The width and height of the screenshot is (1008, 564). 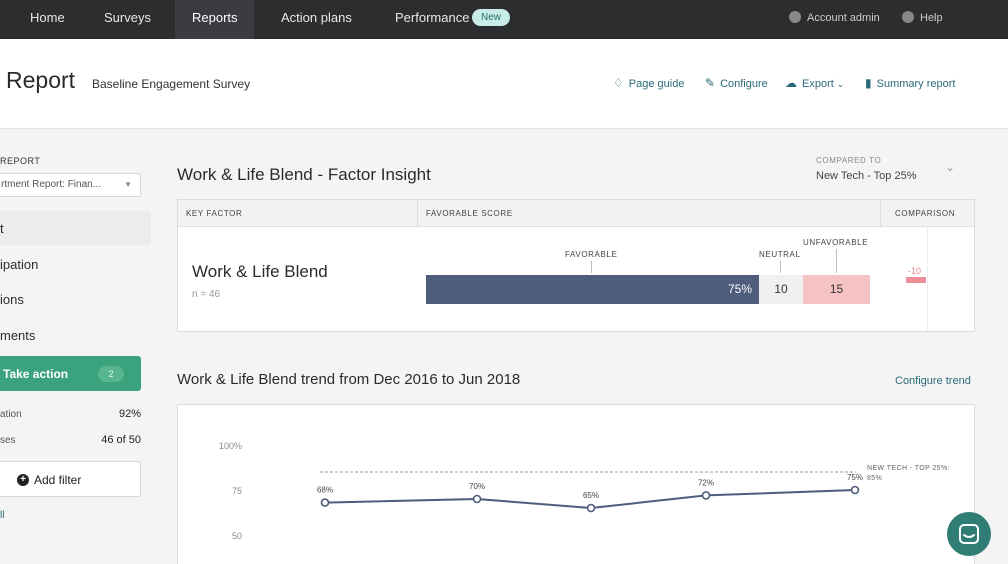 I want to click on page-guide-label: Page guide, so click(x=656, y=84).